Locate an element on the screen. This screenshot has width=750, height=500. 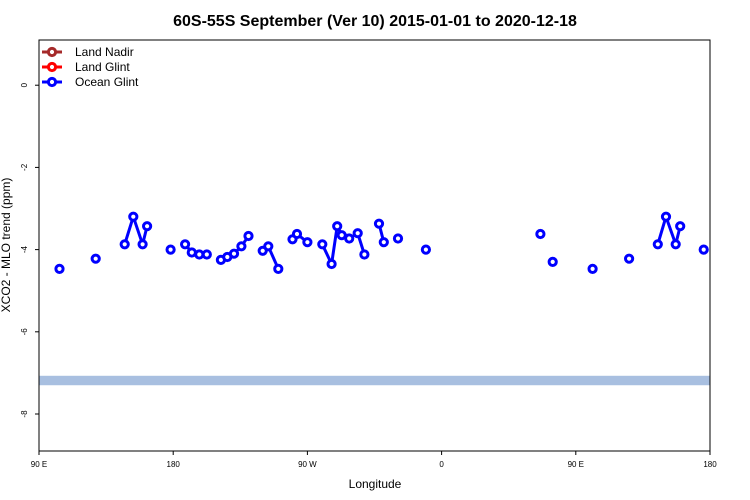
legend-label: Land Glint is located at coordinates (102, 67).